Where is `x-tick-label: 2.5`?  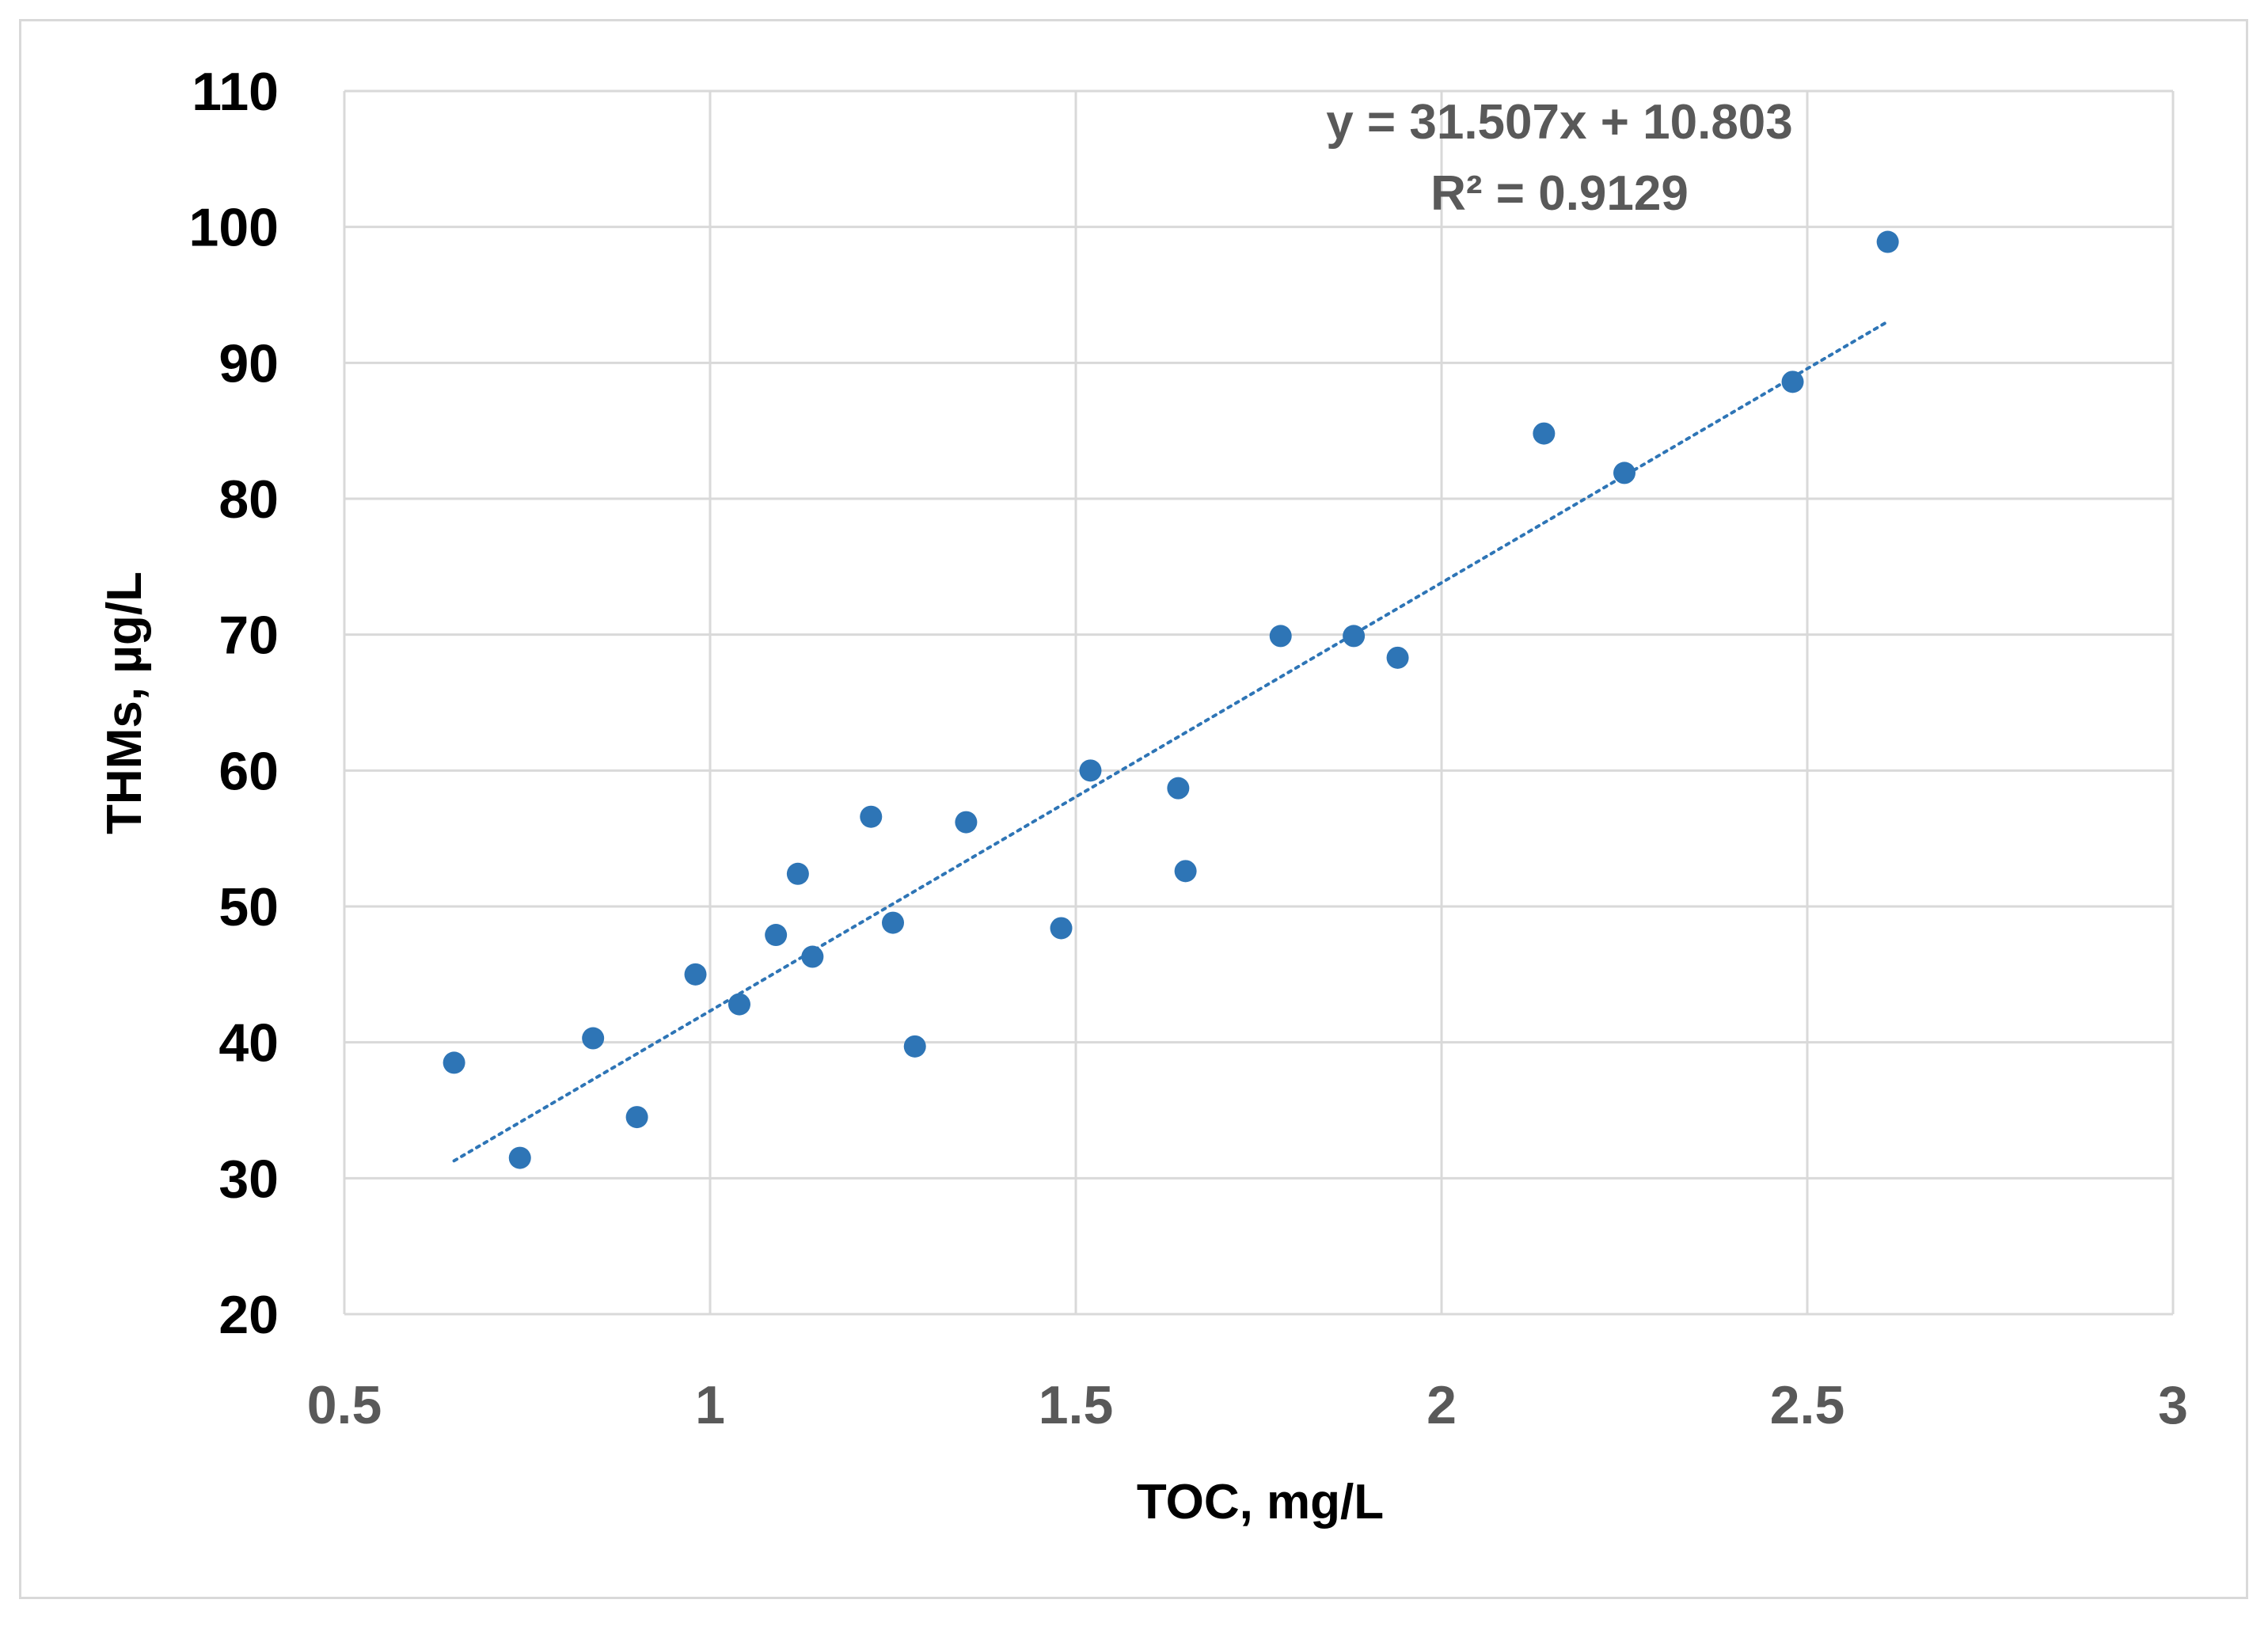 x-tick-label: 2.5 is located at coordinates (1807, 1405).